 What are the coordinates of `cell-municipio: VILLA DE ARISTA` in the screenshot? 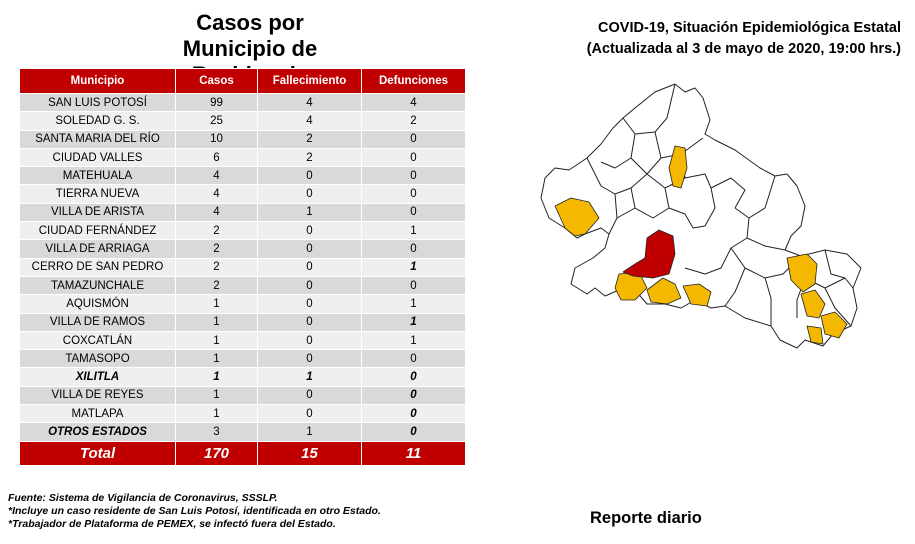 It's located at (97, 212).